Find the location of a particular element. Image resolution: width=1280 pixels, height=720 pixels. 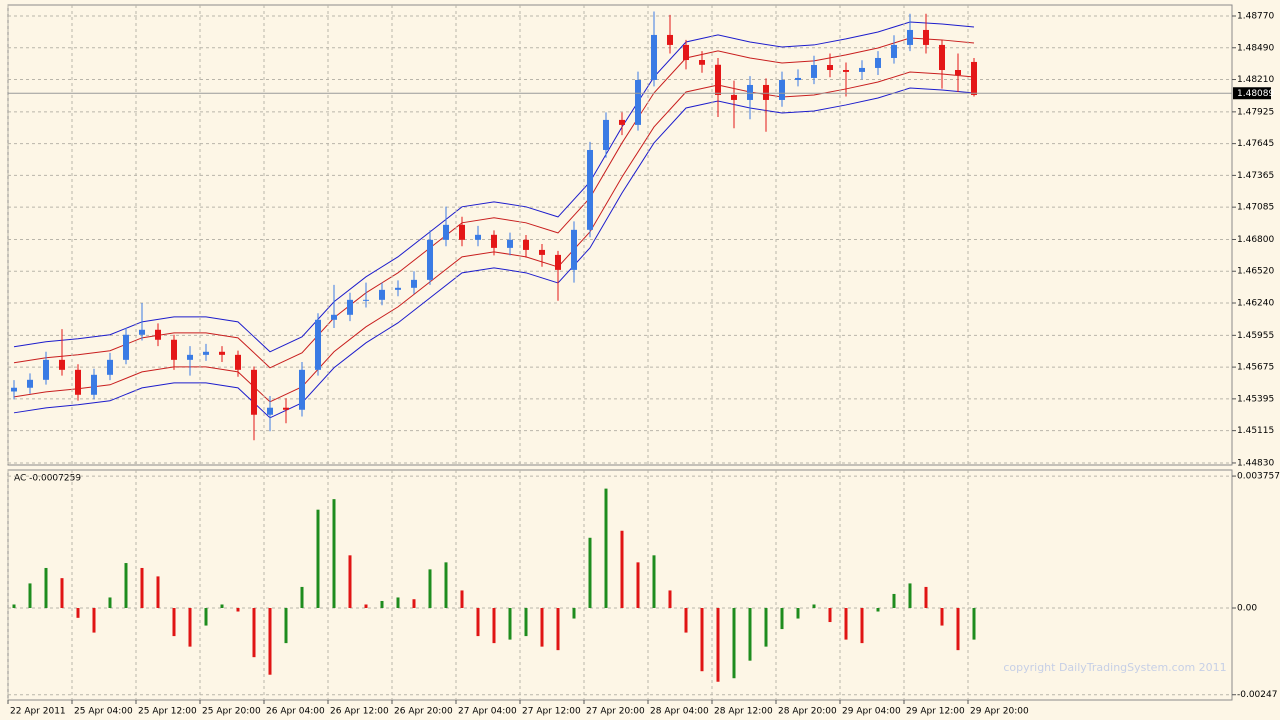

y-tick-label: 1.48490 is located at coordinates (1255, 48).